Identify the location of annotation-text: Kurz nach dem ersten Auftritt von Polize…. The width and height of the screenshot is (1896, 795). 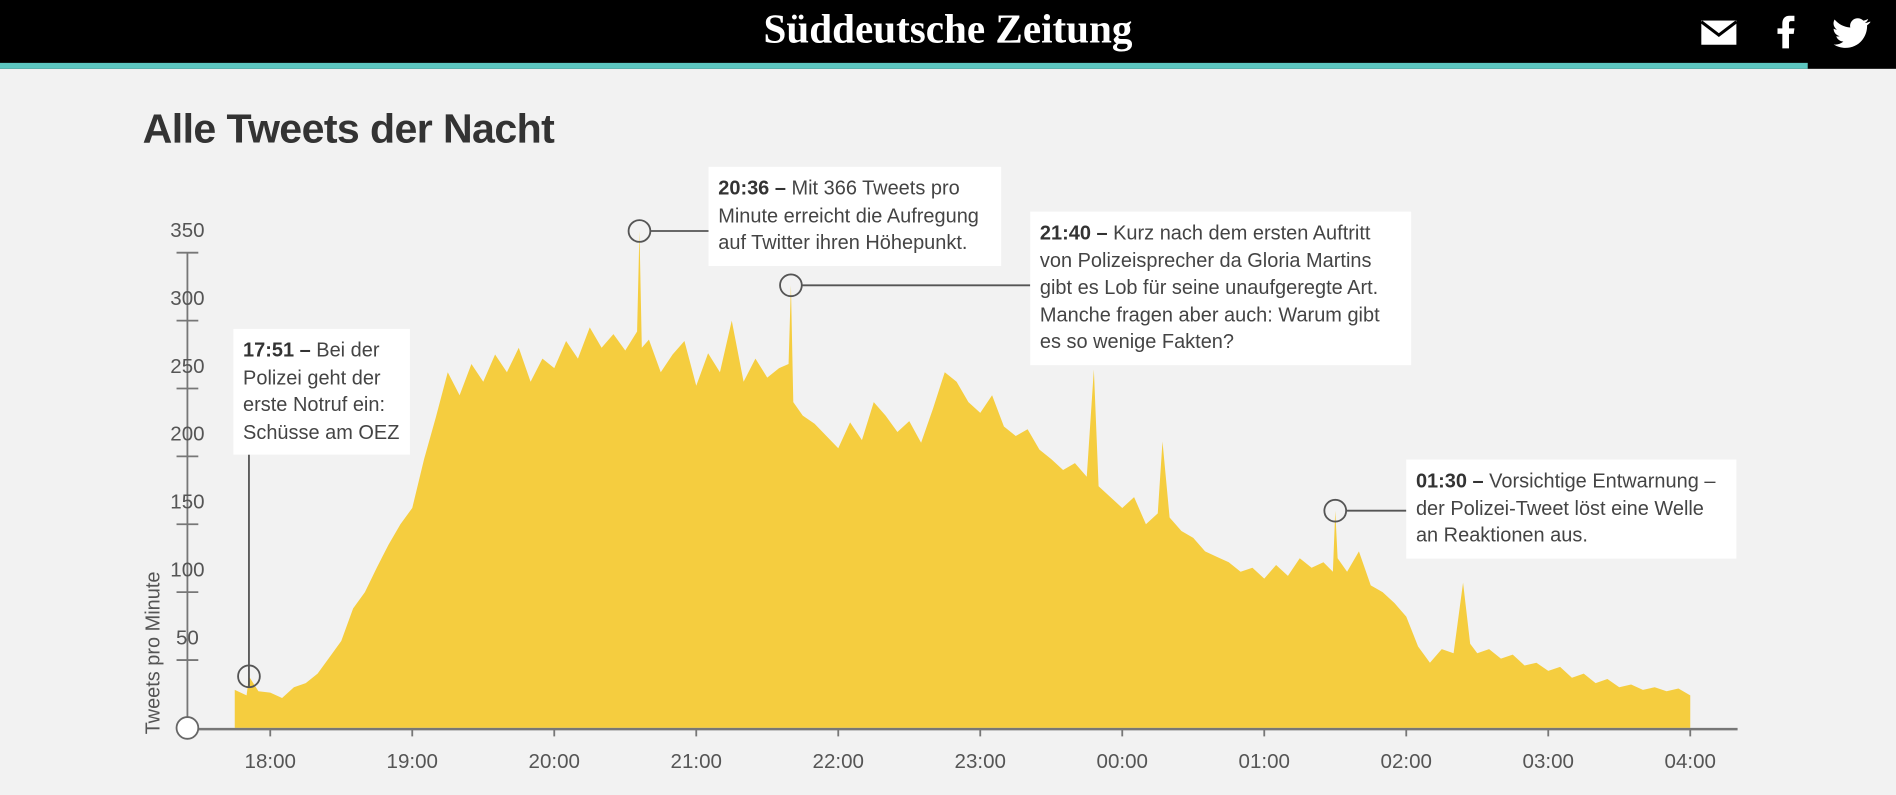
(1209, 288).